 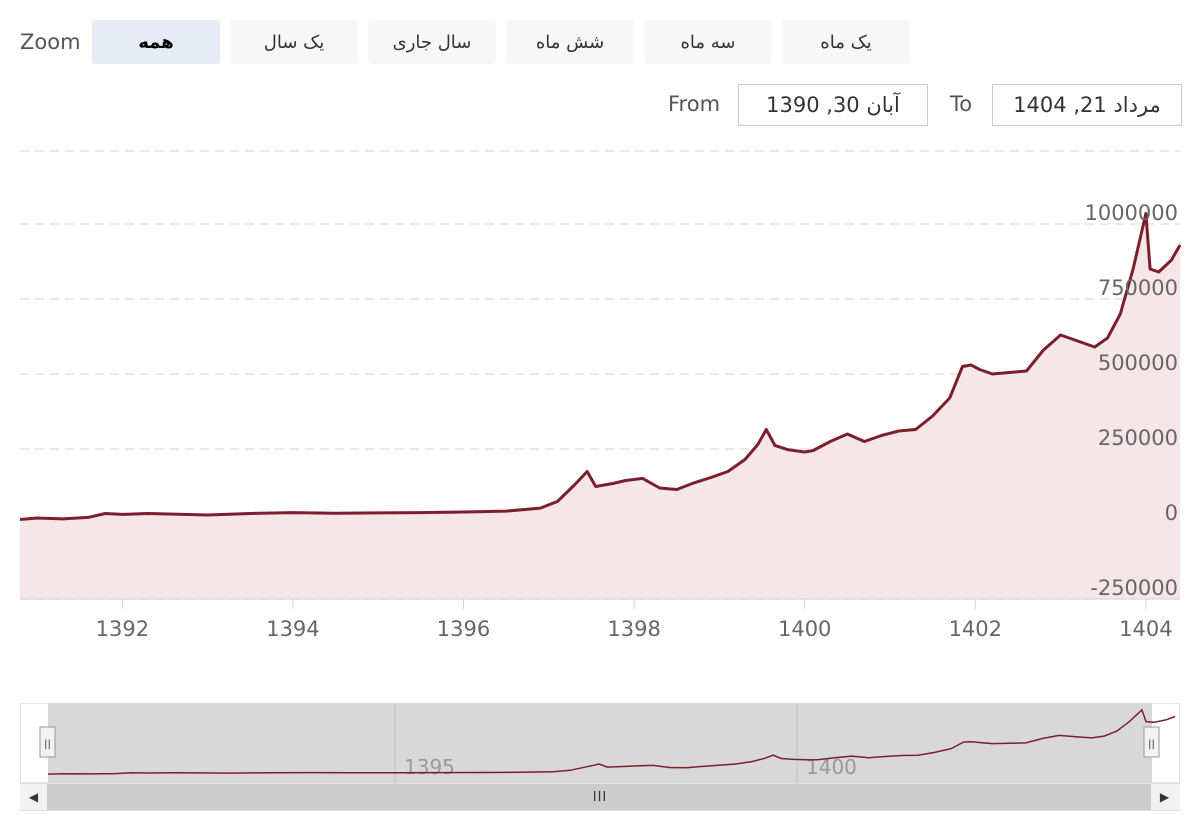 I want to click on to-label: To, so click(x=961, y=104).